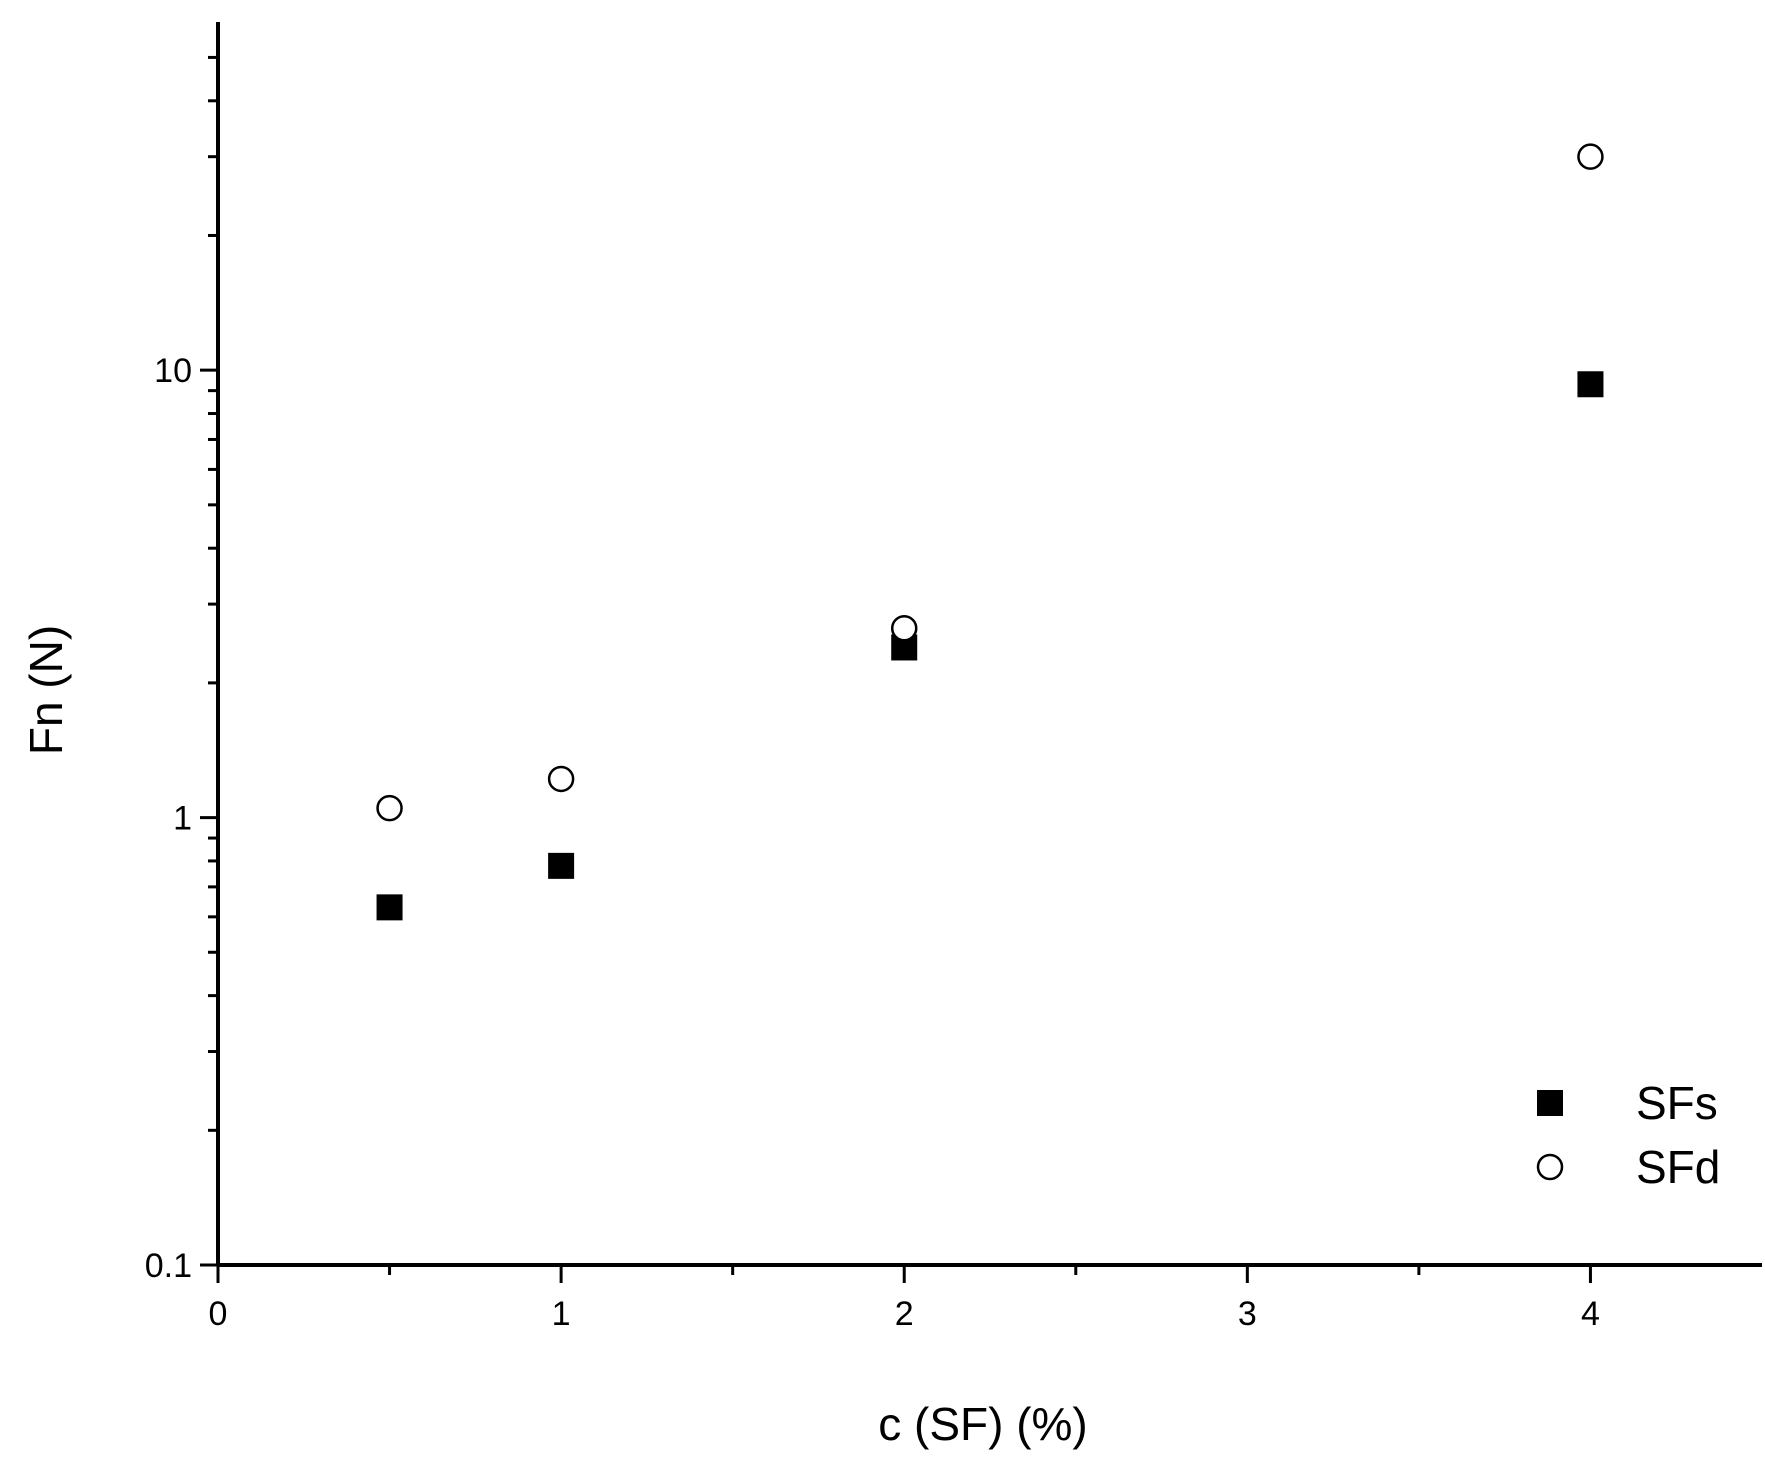 The image size is (1765, 1457). What do you see at coordinates (168, 1266) in the screenshot?
I see `y-tick-label: 0.1` at bounding box center [168, 1266].